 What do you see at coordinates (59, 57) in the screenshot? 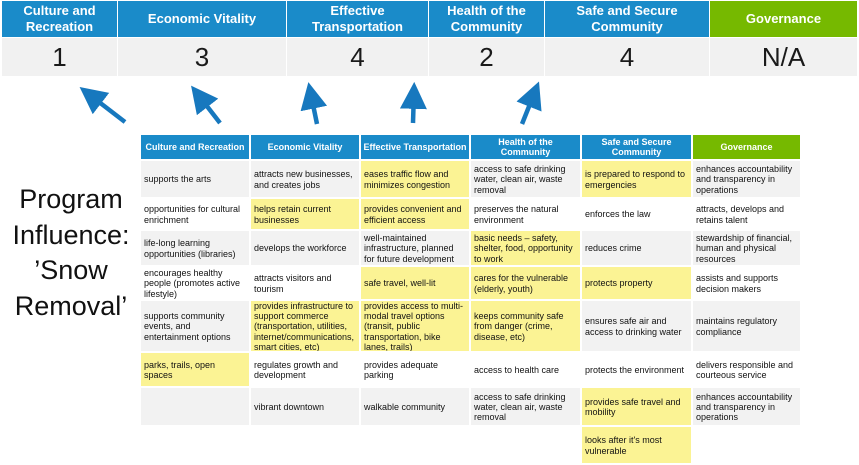
I see `priority-score: 1` at bounding box center [59, 57].